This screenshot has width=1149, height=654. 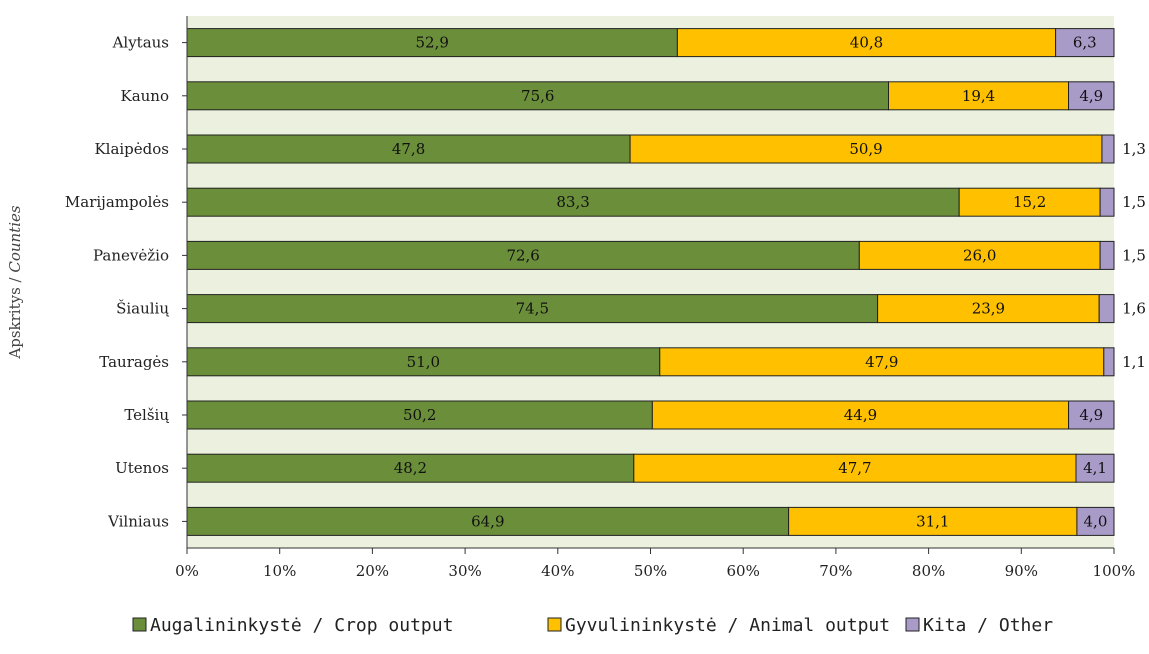 I want to click on data-label: 47,8, so click(x=408, y=149).